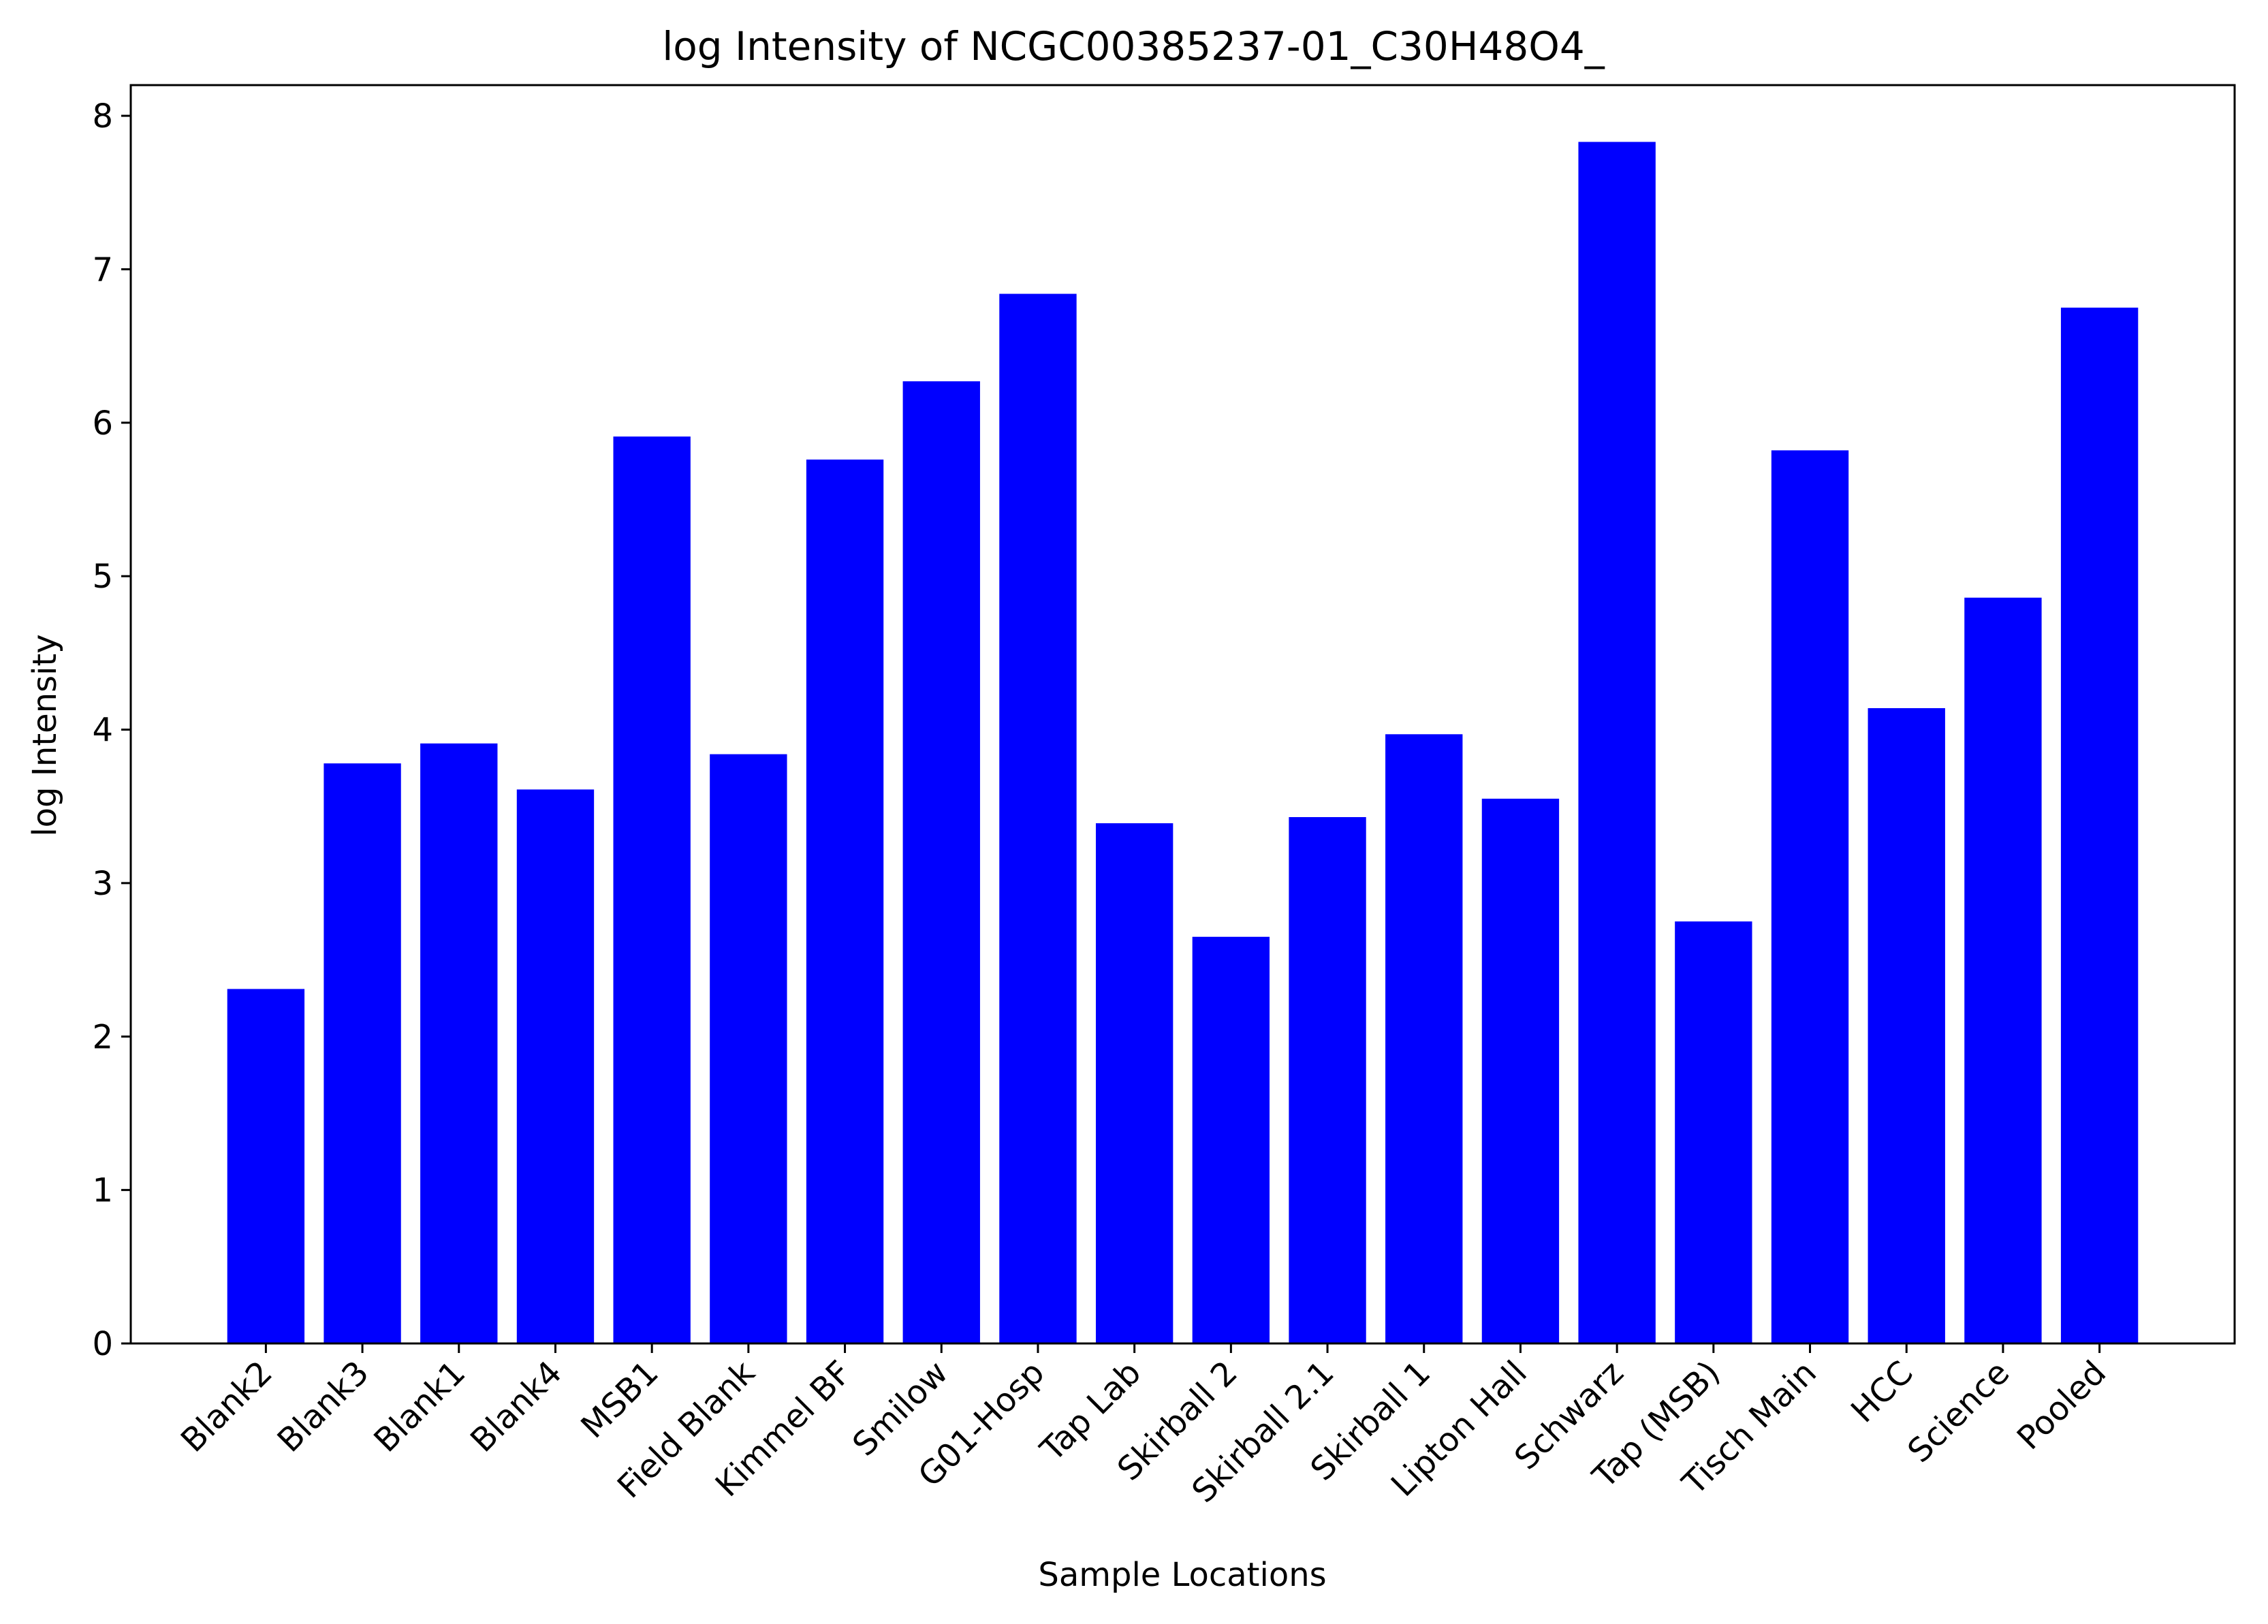 This screenshot has height=1624, width=2268. I want to click on bar-msb1, so click(652, 889).